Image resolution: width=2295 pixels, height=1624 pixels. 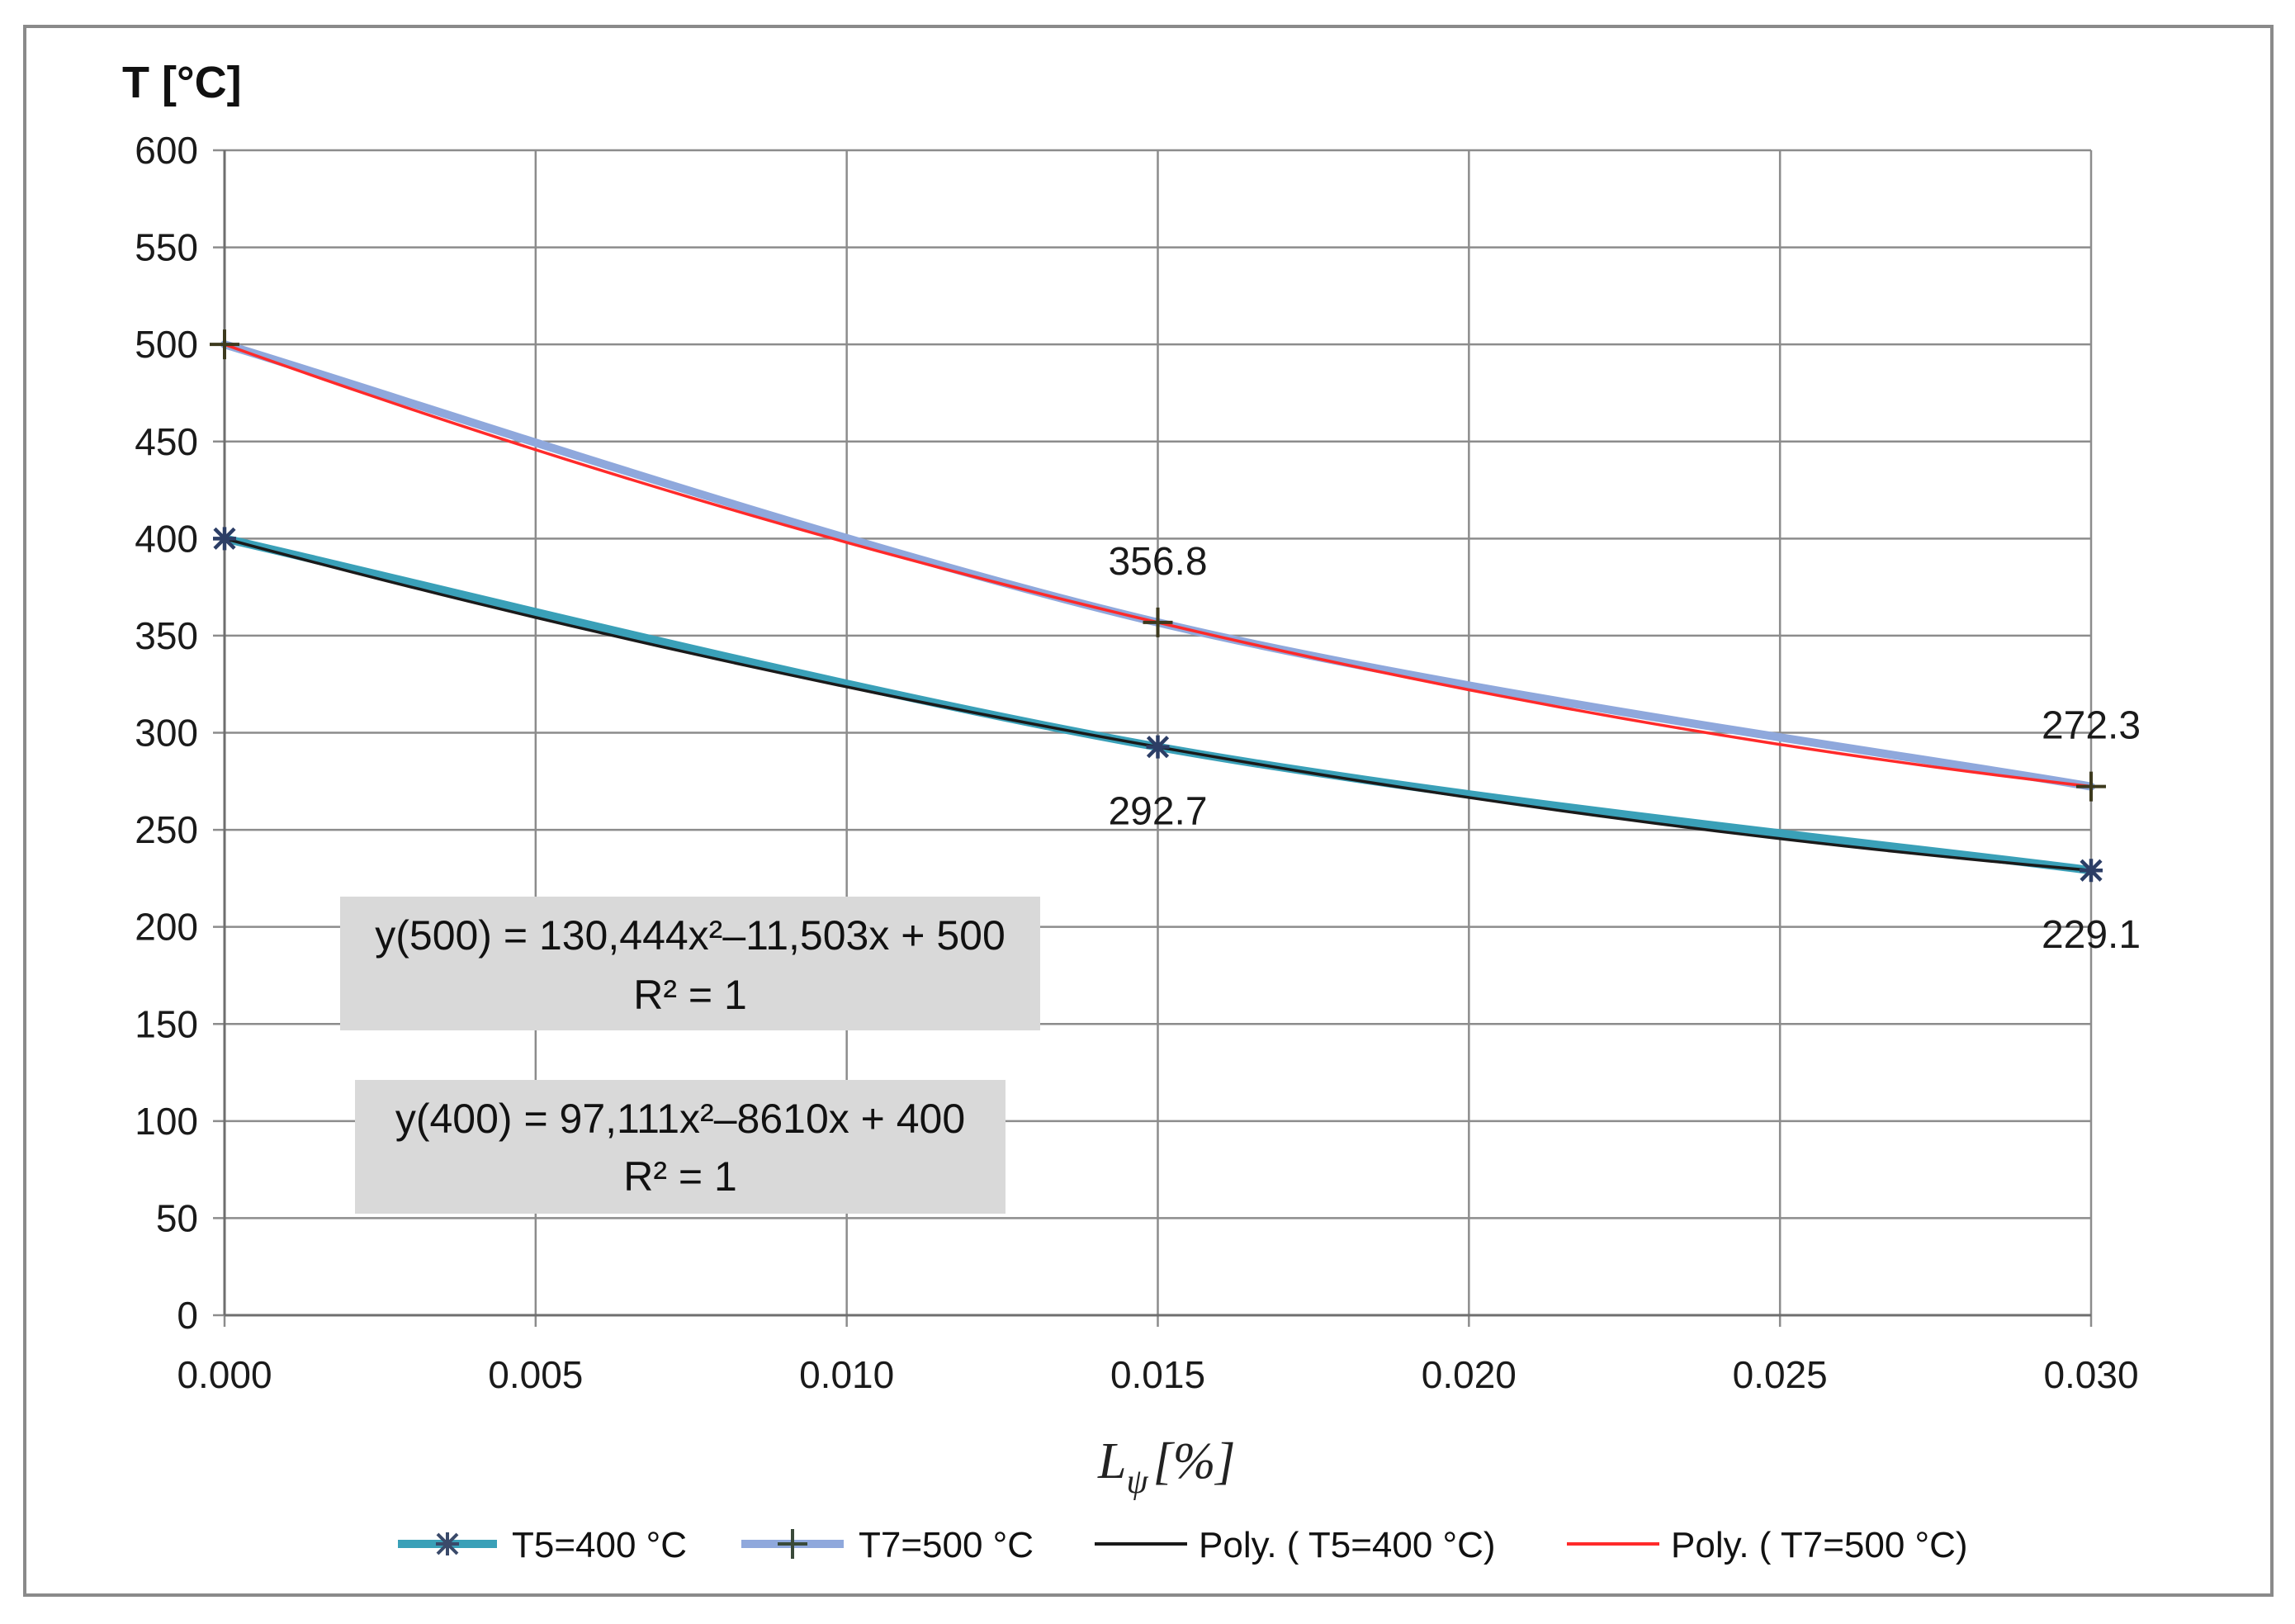 What do you see at coordinates (182, 83) in the screenshot?
I see `y-axis-label: T [°C]` at bounding box center [182, 83].